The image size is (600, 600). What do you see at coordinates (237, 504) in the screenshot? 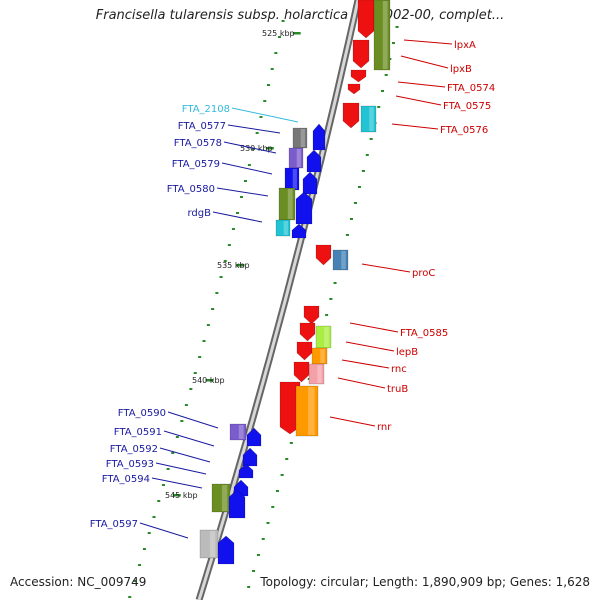
I see `gene-fta0594-arrow` at bounding box center [237, 504].